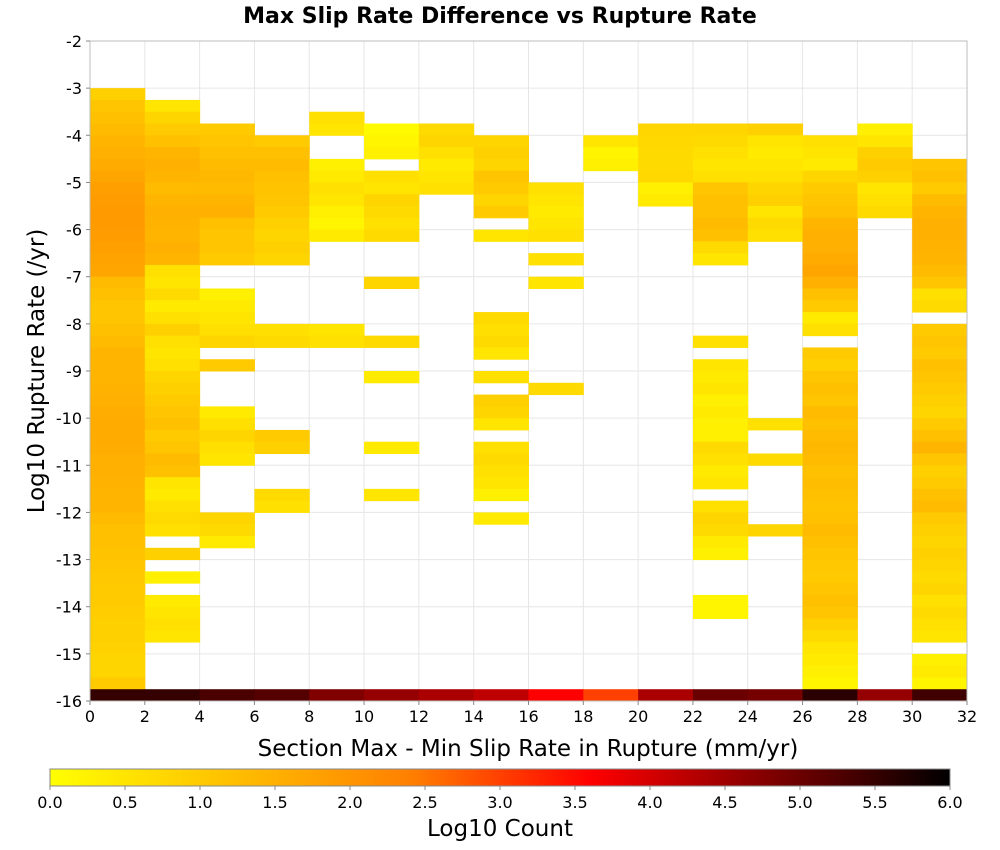  I want to click on x-tick-label: 4, so click(200, 716).